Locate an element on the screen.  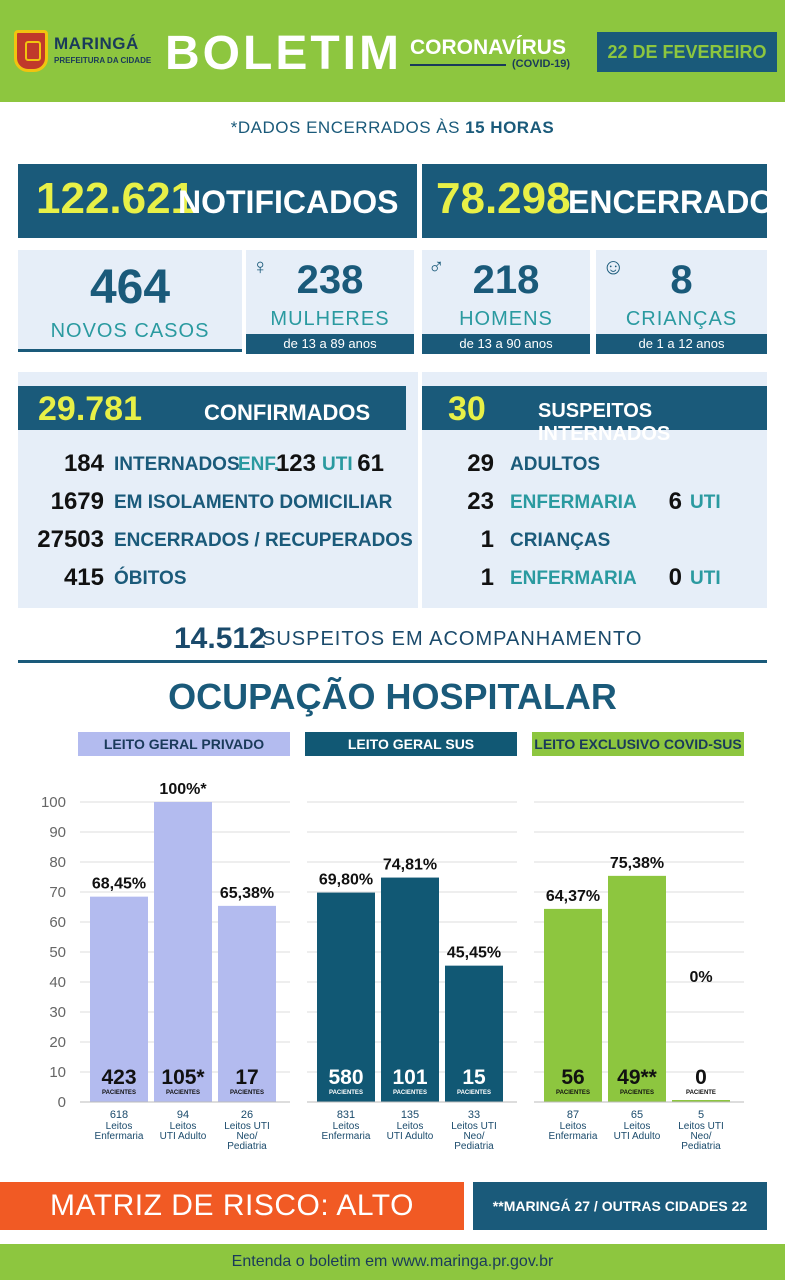
confirmados-header: 29.781 CONFIRMADOS is located at coordinates (212, 408).